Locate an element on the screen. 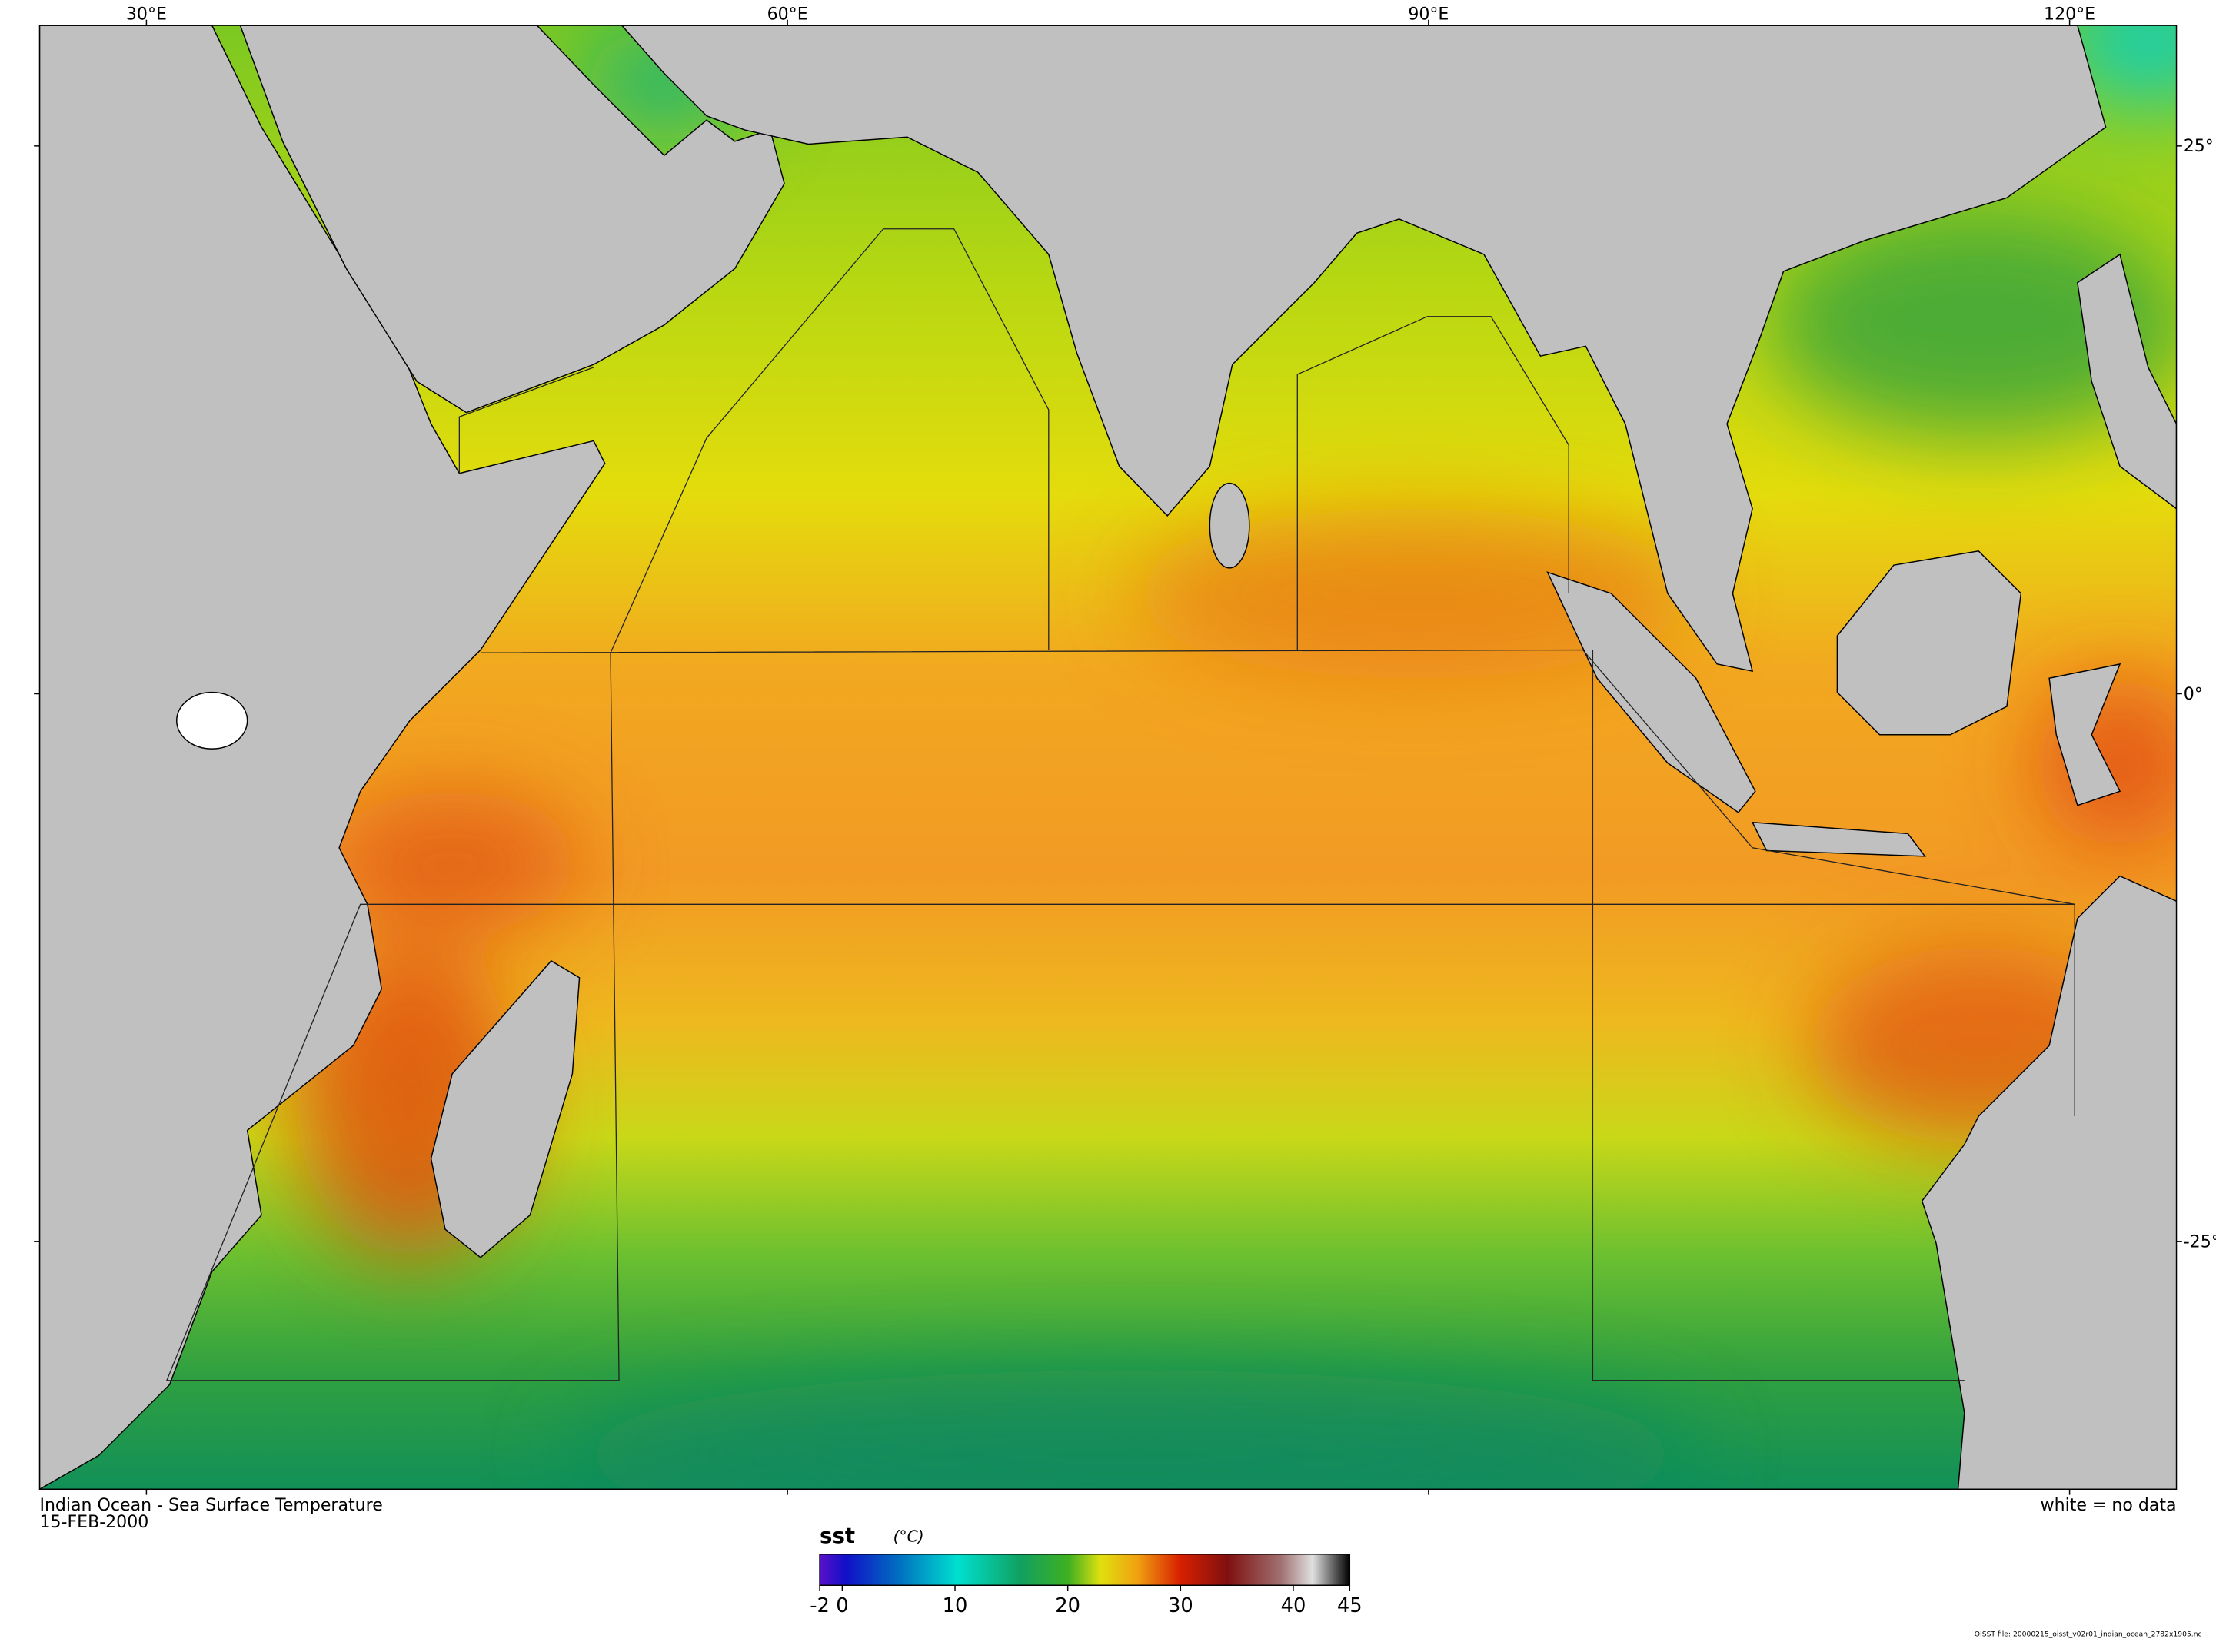 The image size is (2216, 1652). map-title: Indian Ocean - Sea Surface Temperature is located at coordinates (210, 1505).